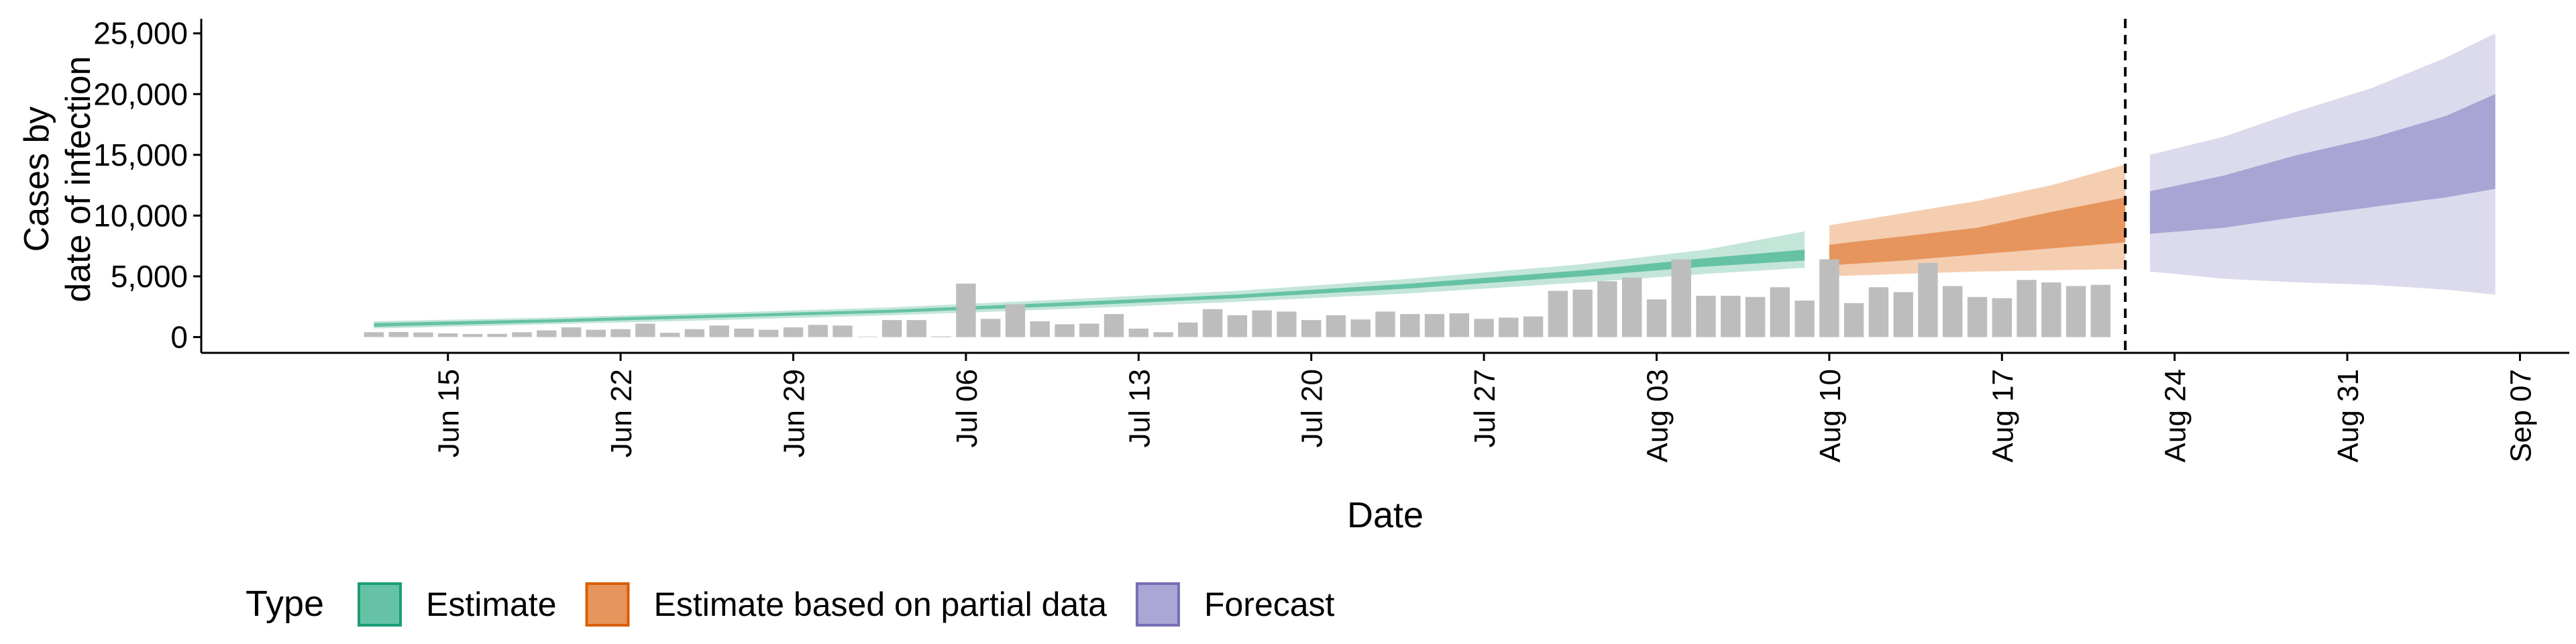 This screenshot has width=2576, height=644. What do you see at coordinates (794, 413) in the screenshot?
I see `x-tick-label: Jun 29` at bounding box center [794, 413].